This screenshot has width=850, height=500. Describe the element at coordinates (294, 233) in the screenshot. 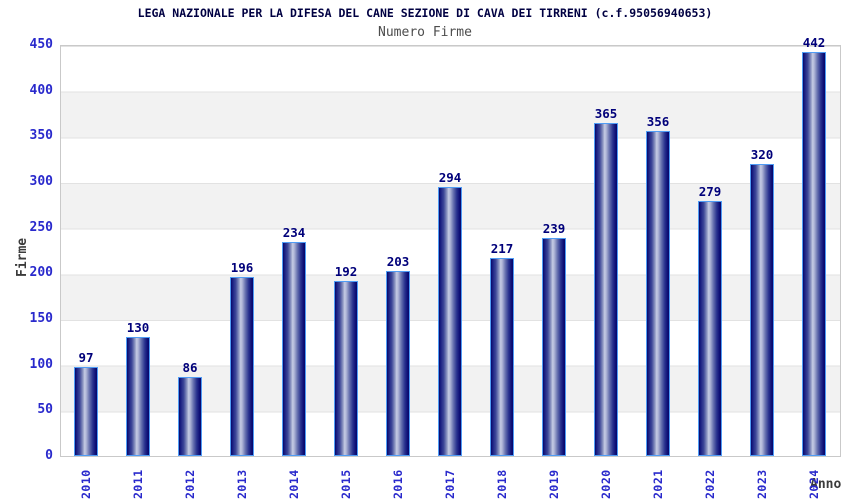

I see `bar-value-label: 234` at that location.